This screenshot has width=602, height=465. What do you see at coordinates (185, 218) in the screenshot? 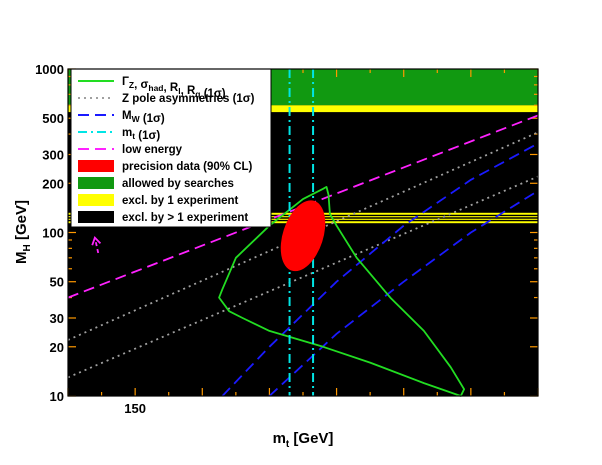
I see `legend-label: excl. by > 1 experiment` at bounding box center [185, 218].